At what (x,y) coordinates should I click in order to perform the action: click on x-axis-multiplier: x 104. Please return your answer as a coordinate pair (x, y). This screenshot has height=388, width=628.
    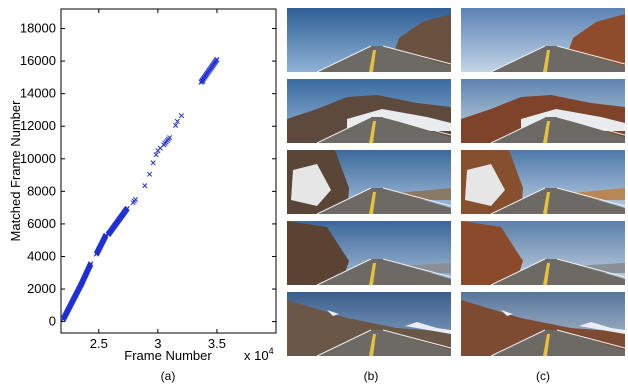
    Looking at the image, I should click on (259, 354).